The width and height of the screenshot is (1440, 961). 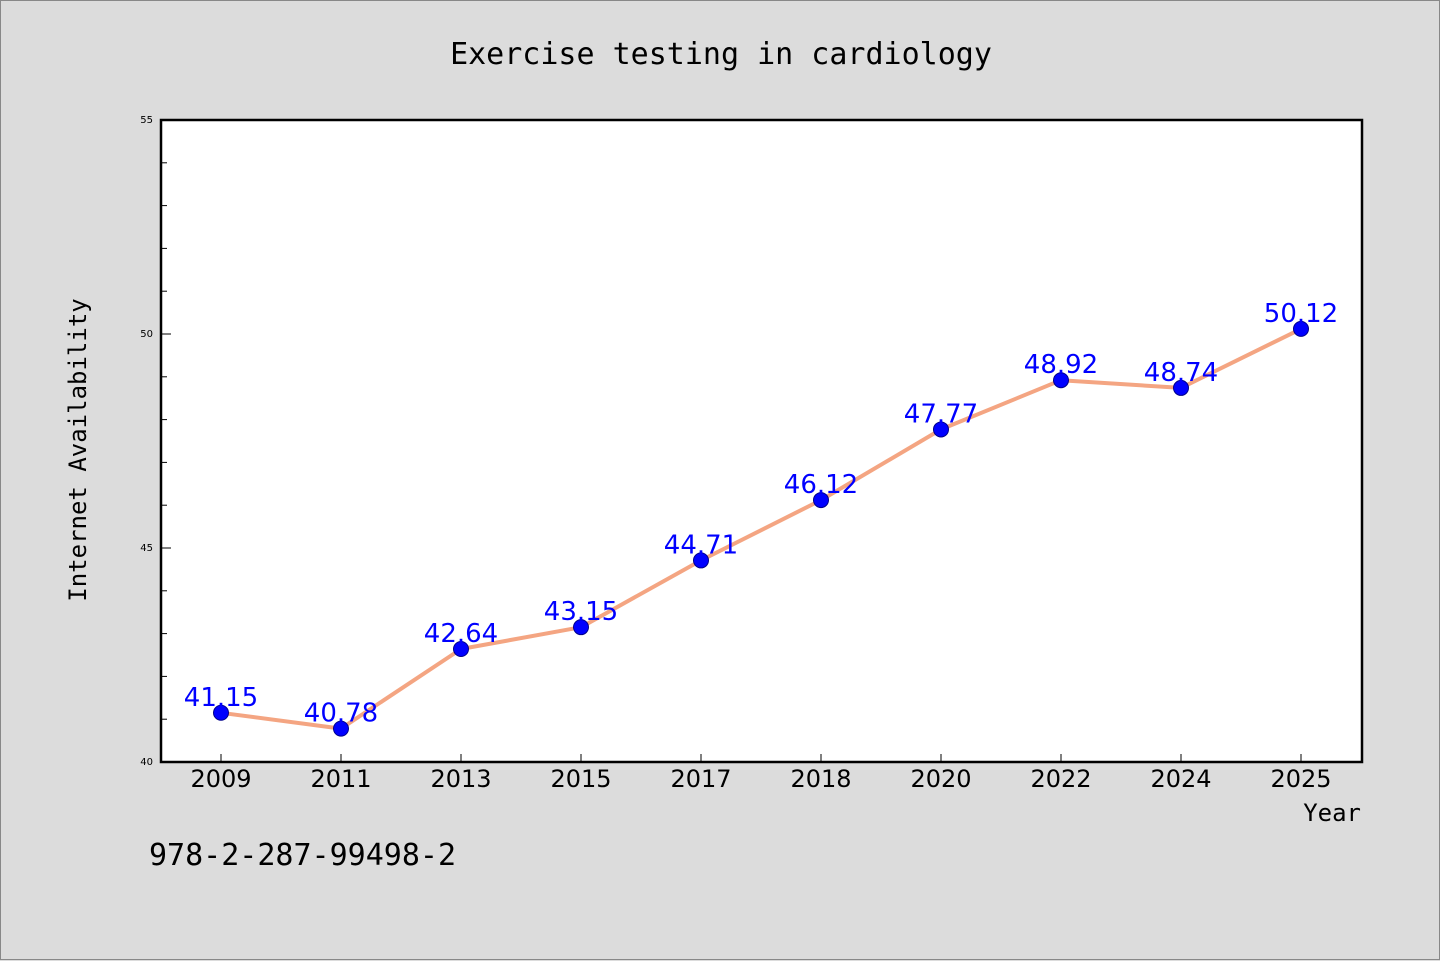 I want to click on x-tick-label: 2011, so click(x=340, y=779).